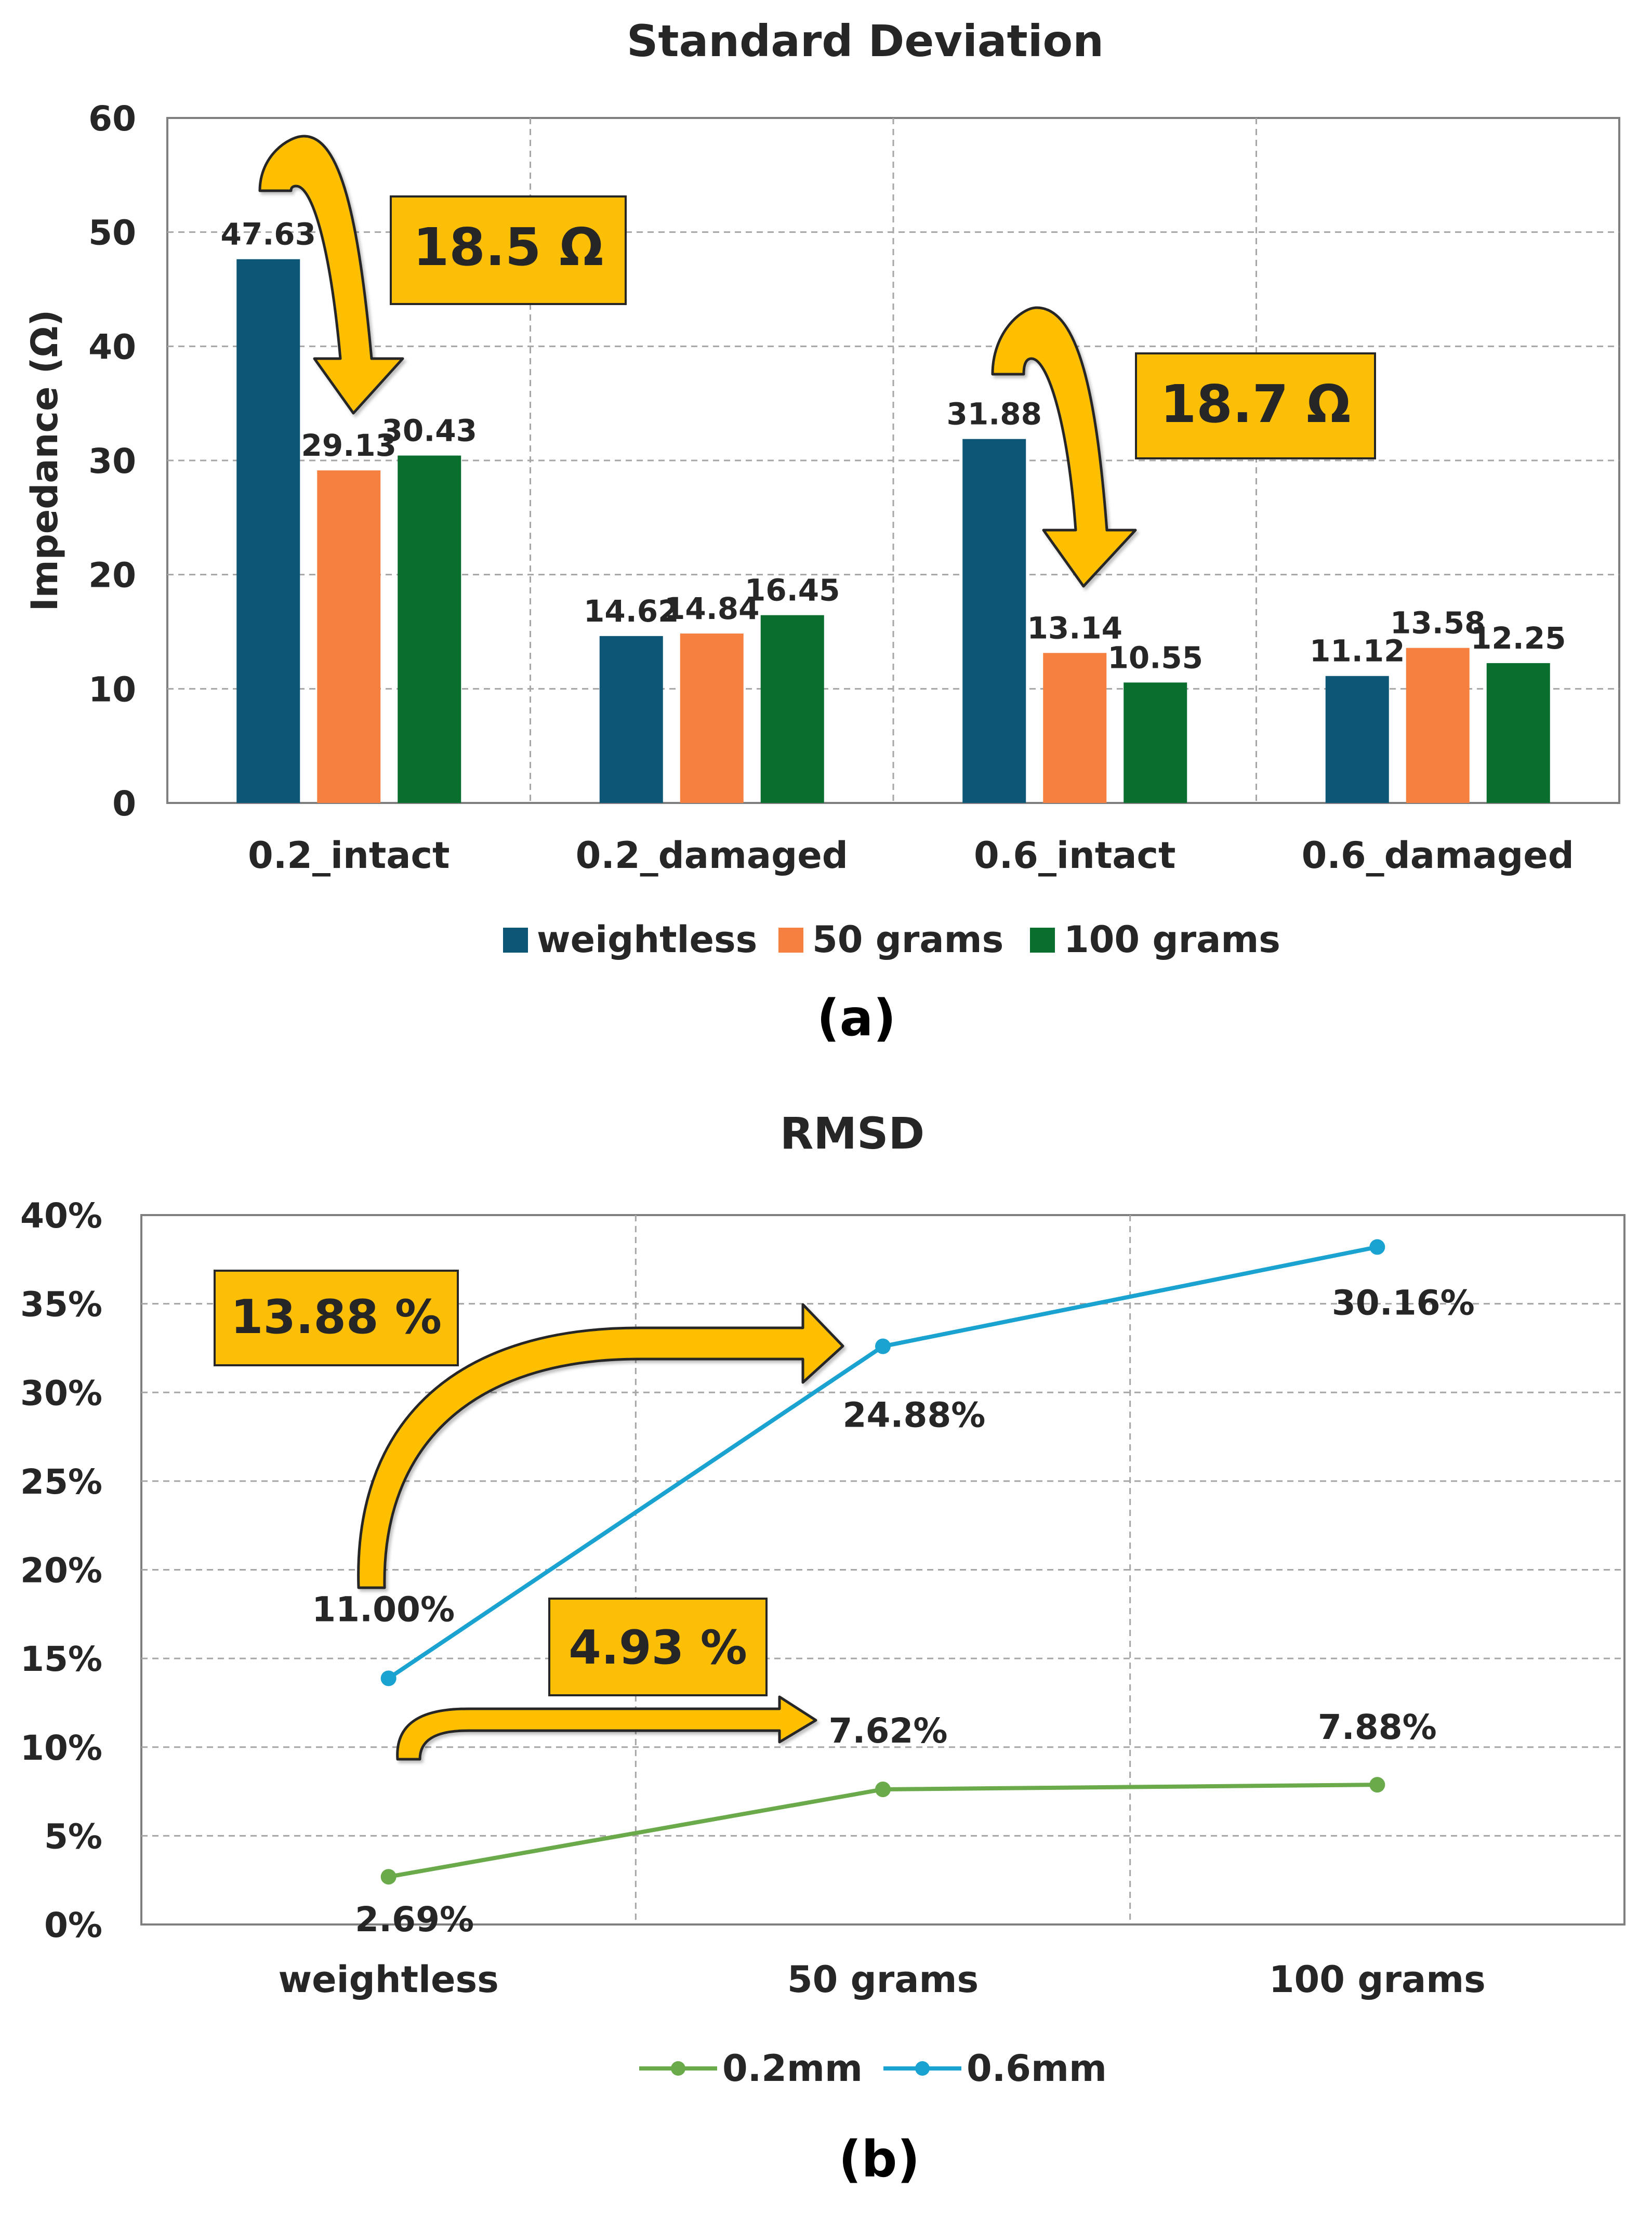  I want to click on legend-label: 100 grams, so click(1172, 940).